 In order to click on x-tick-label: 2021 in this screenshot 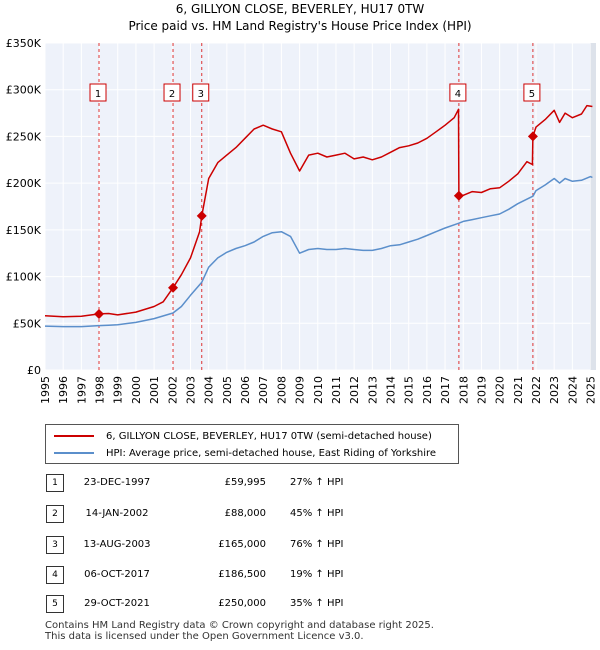, I will do `click(518, 390)`.